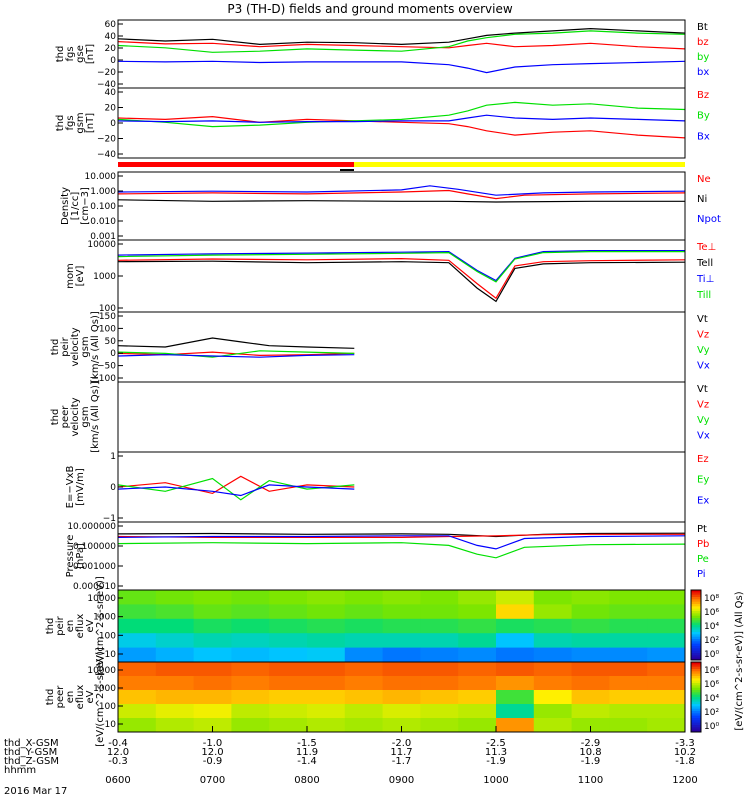 The height and width of the screenshot is (800, 750). Describe the element at coordinates (711, 613) in the screenshot. I see `colorbar-tick-label: 10⁶` at that location.